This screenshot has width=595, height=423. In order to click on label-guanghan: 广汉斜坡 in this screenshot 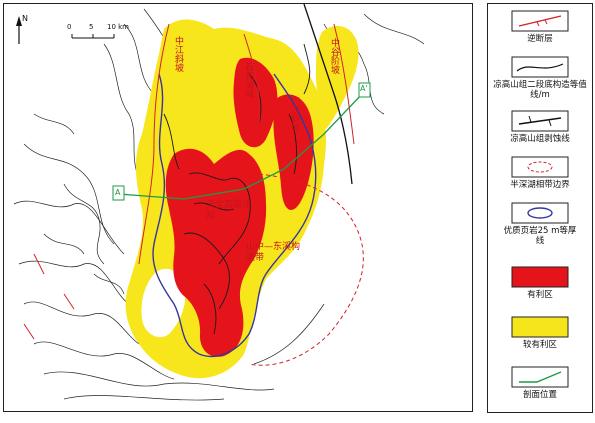, I will do `click(294, 114)`.